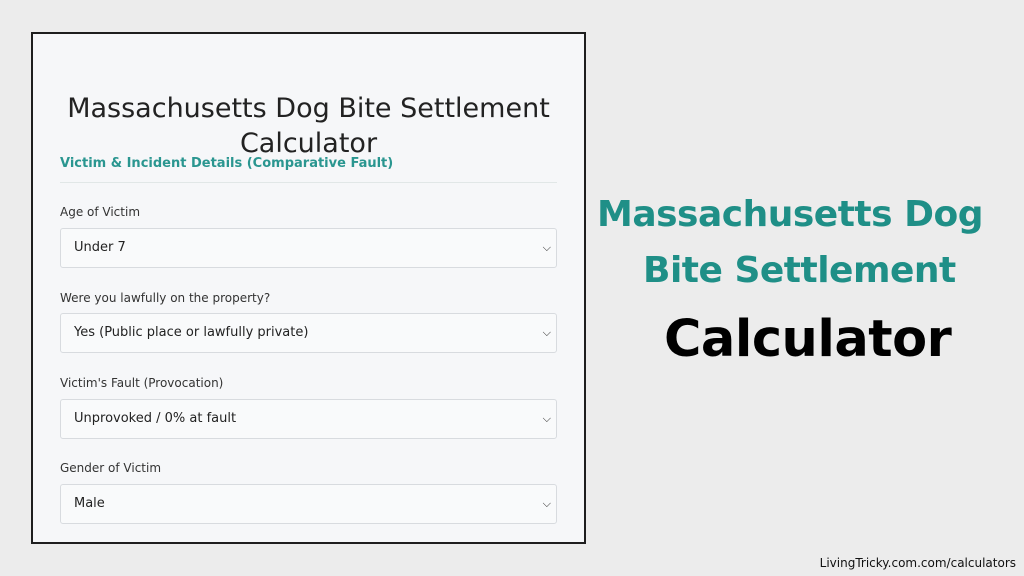  What do you see at coordinates (308, 108) in the screenshot?
I see `title-line-1: Massachusetts Dog Bite Settlement` at bounding box center [308, 108].